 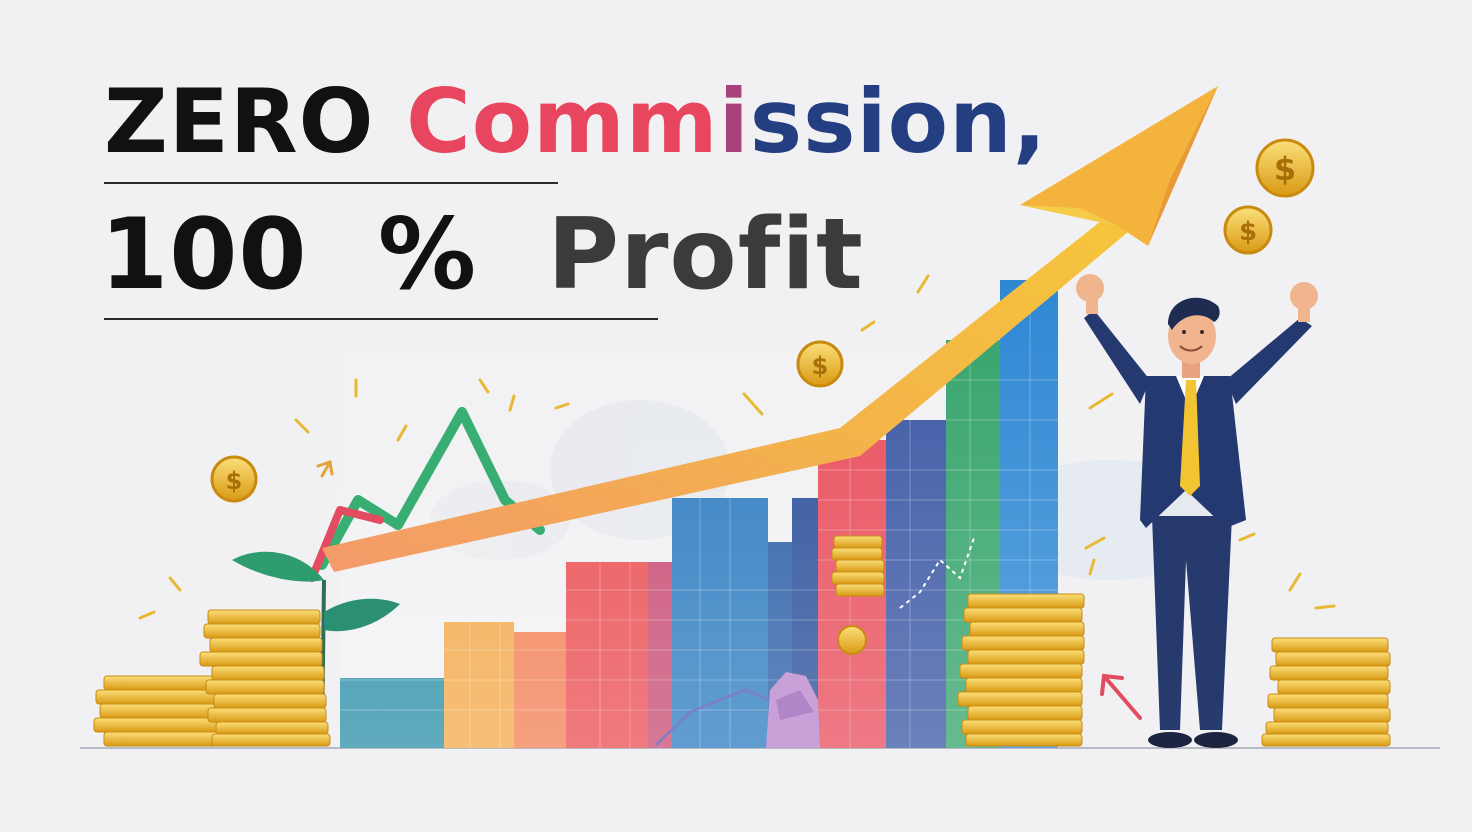 What do you see at coordinates (734, 121) in the screenshot?
I see `headline-word-commission-part-b: i` at bounding box center [734, 121].